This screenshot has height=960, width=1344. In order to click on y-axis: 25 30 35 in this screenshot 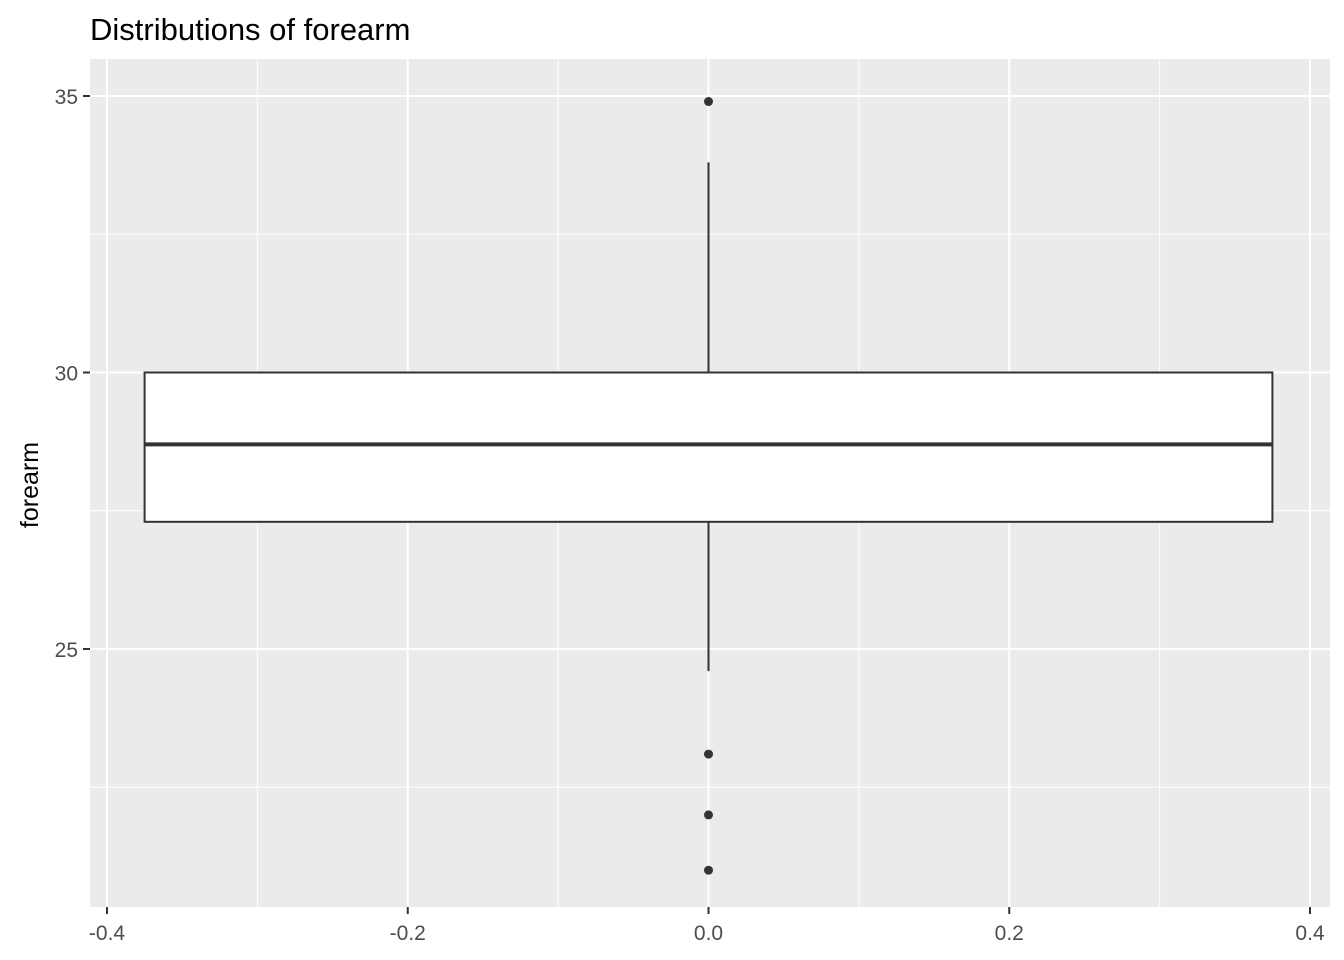, I will do `click(72, 374)`.